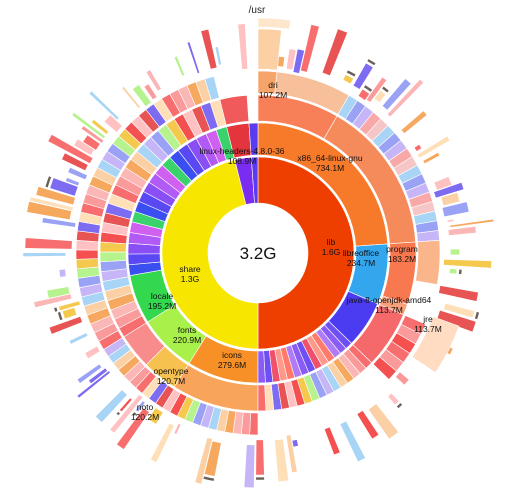  Describe the element at coordinates (267, 82) in the screenshot. I see `ring4-dri` at that location.